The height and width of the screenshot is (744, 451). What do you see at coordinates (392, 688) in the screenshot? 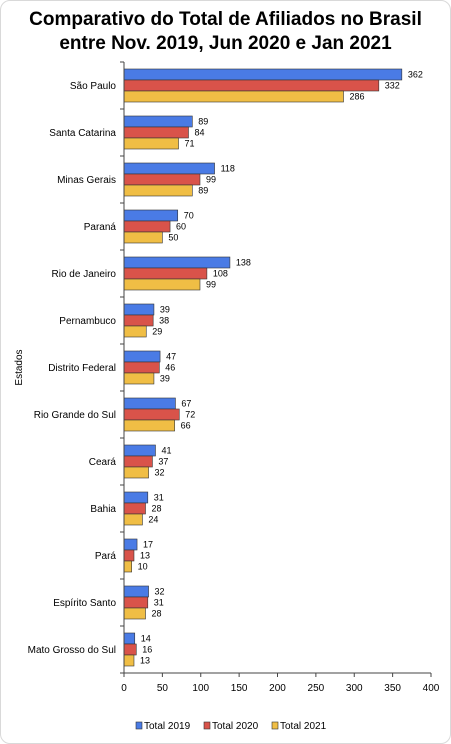
I see `x-tick-label: 350` at bounding box center [392, 688].